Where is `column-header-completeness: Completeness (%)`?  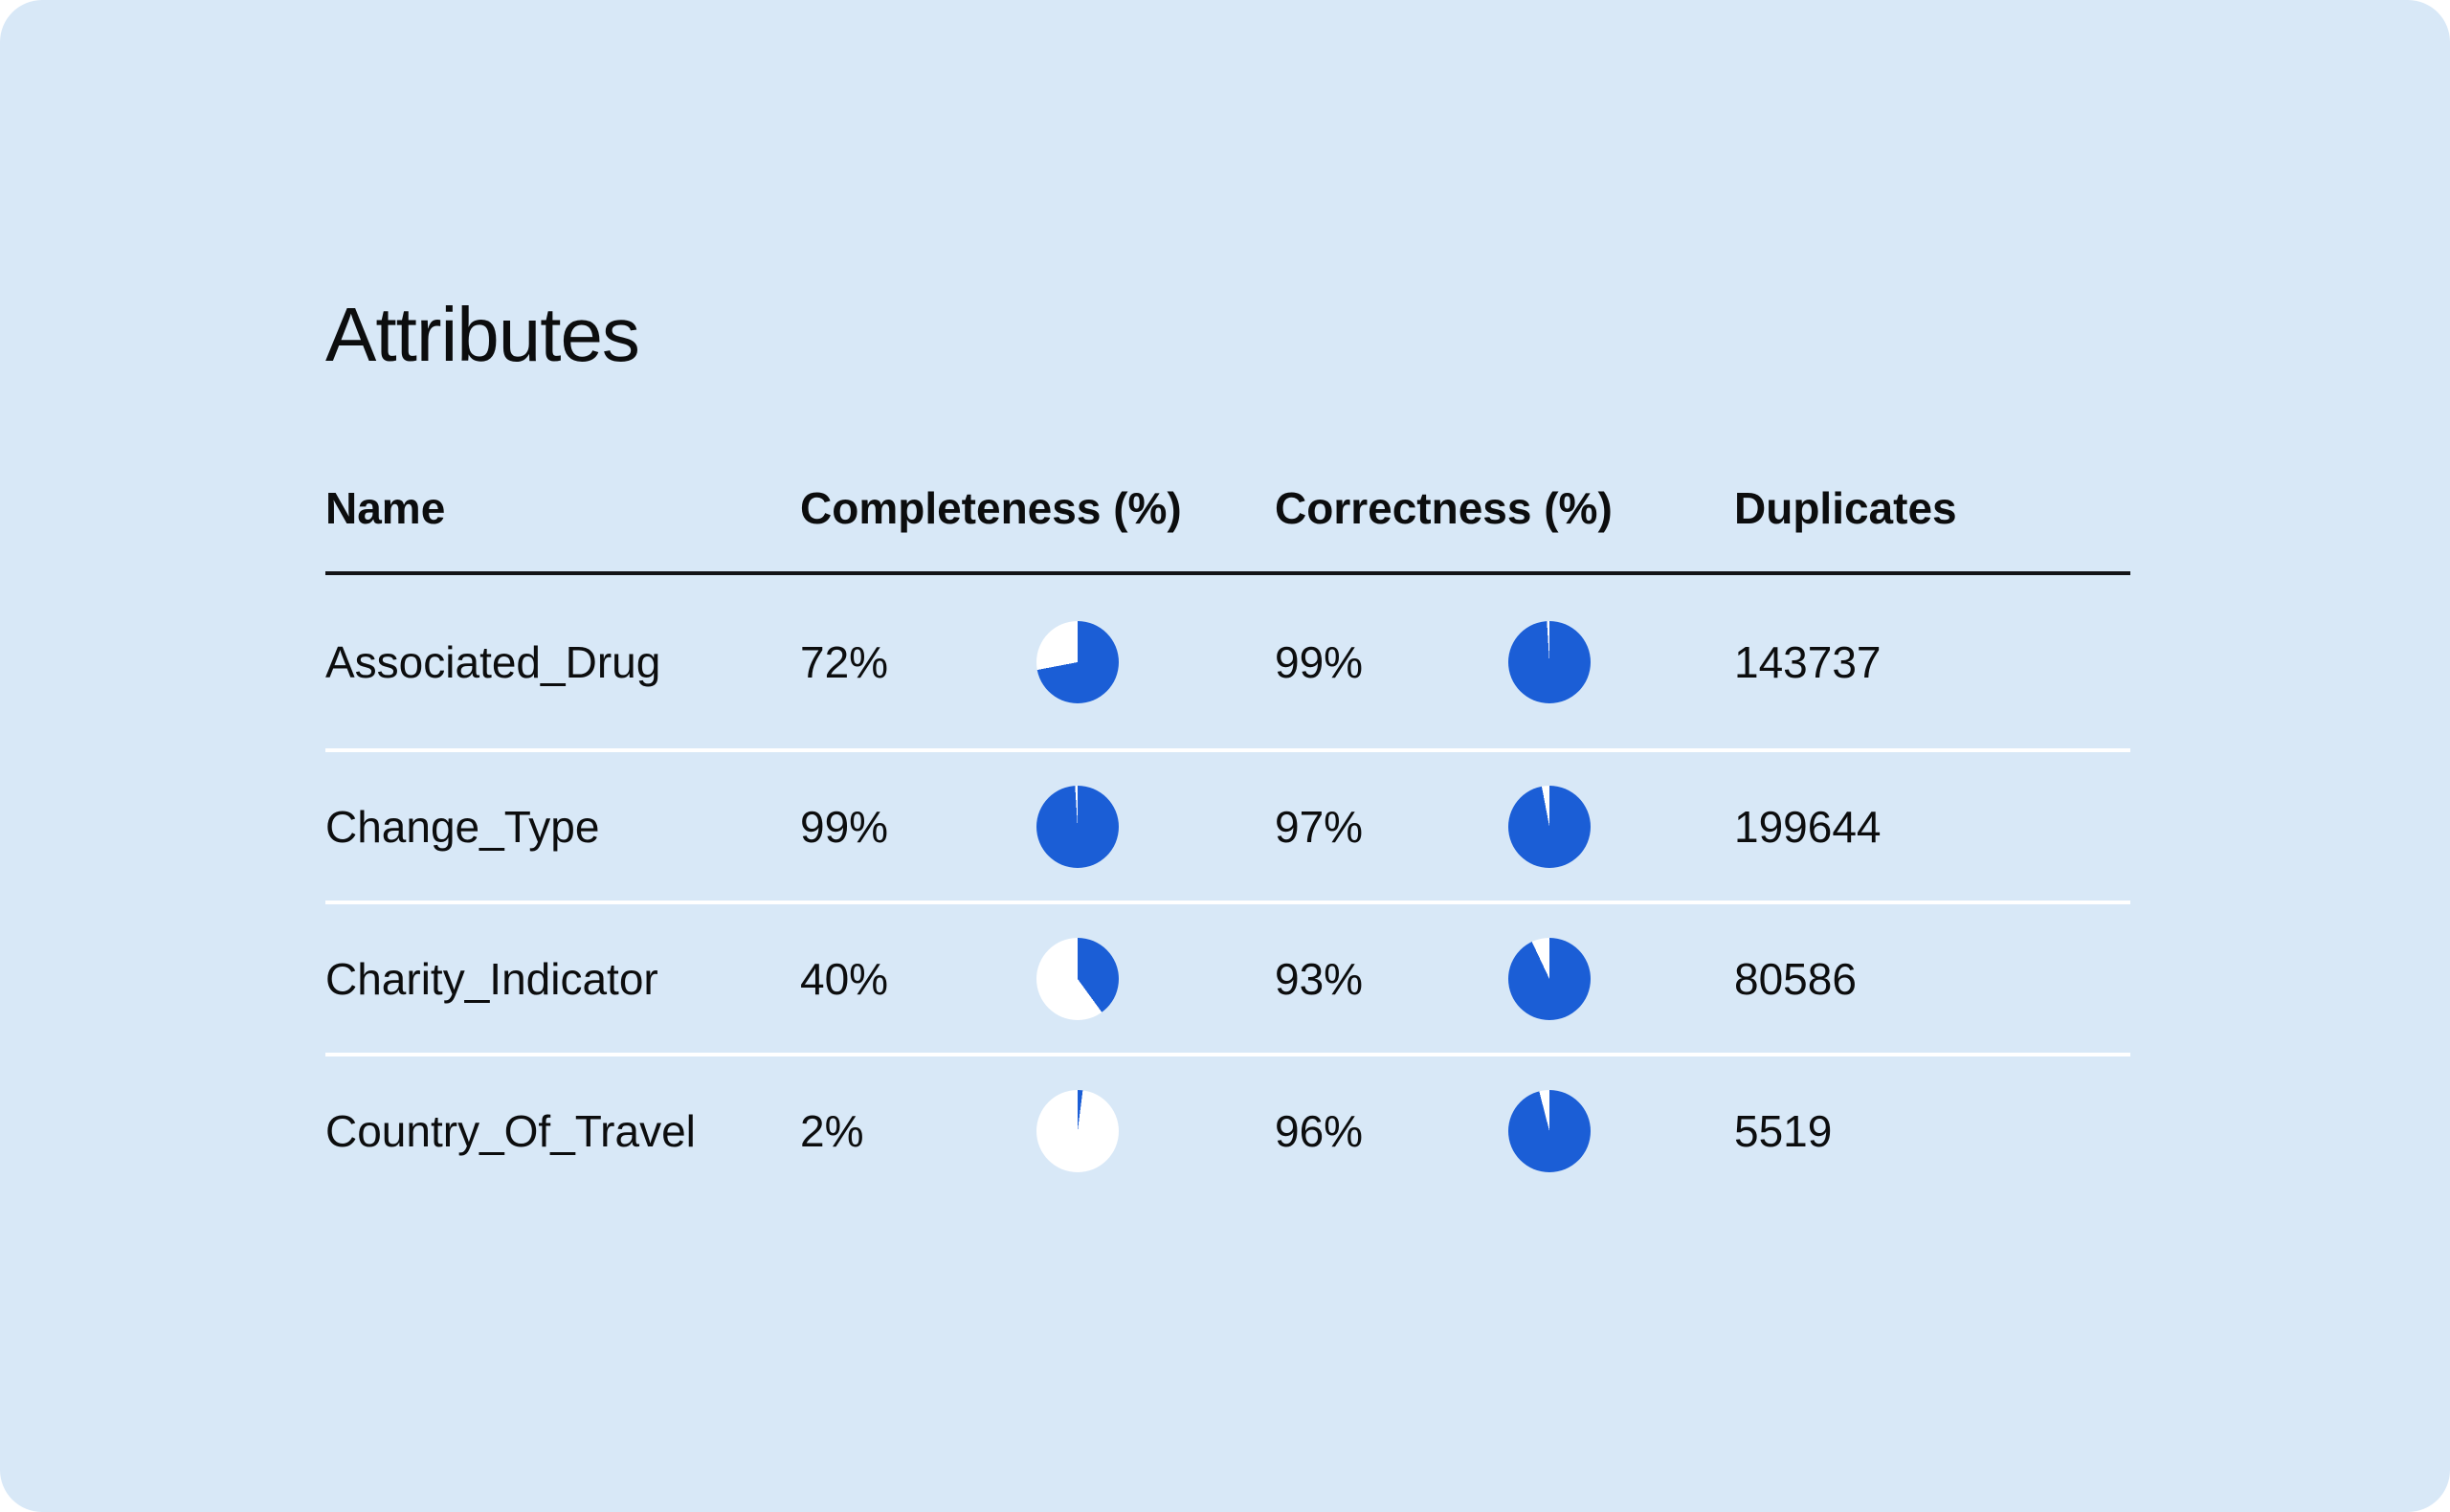
column-header-completeness: Completeness (%) is located at coordinates (991, 508).